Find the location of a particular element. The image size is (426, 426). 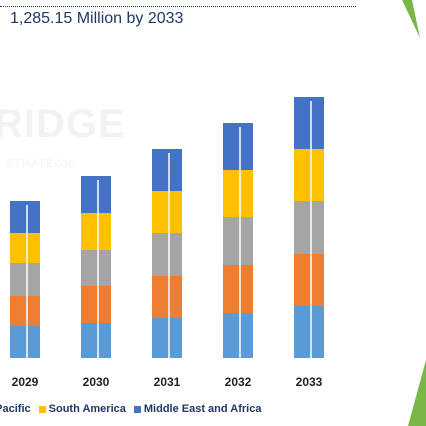

x-tick-label-2033: 2033 is located at coordinates (309, 382).